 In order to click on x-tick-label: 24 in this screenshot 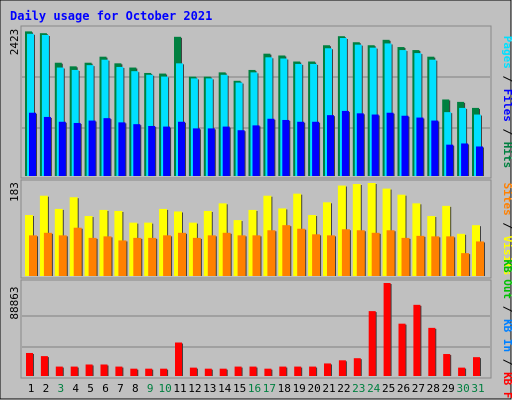, I will do `click(374, 388)`.